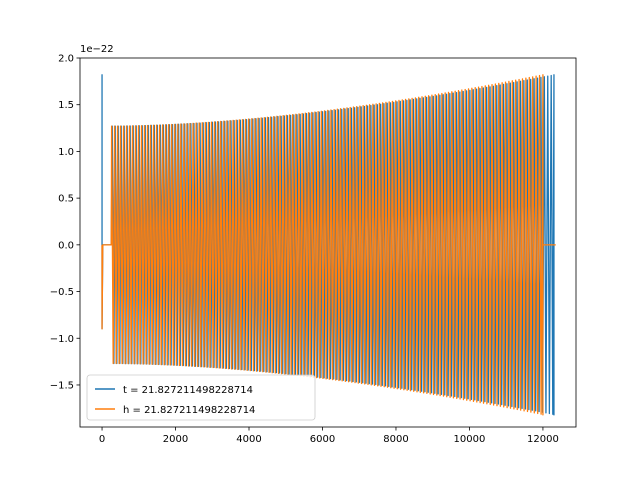 This screenshot has height=484, width=640. I want to click on legend-label: t = 21.827211498228714, so click(188, 390).